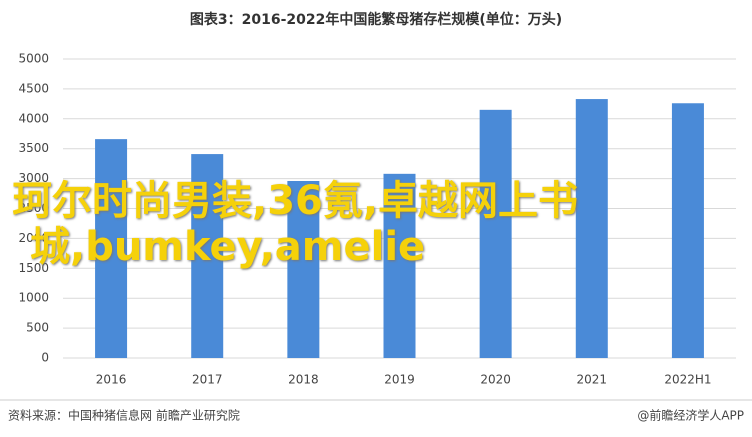  Describe the element at coordinates (207, 380) in the screenshot. I see `x-tick-label: 2017` at that location.